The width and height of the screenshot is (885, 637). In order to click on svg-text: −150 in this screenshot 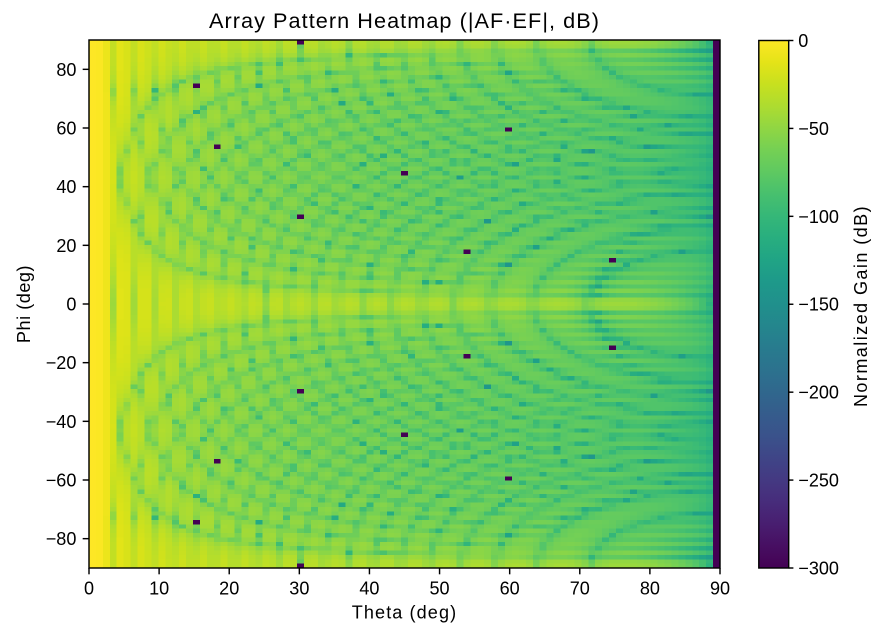, I will do `click(818, 305)`.